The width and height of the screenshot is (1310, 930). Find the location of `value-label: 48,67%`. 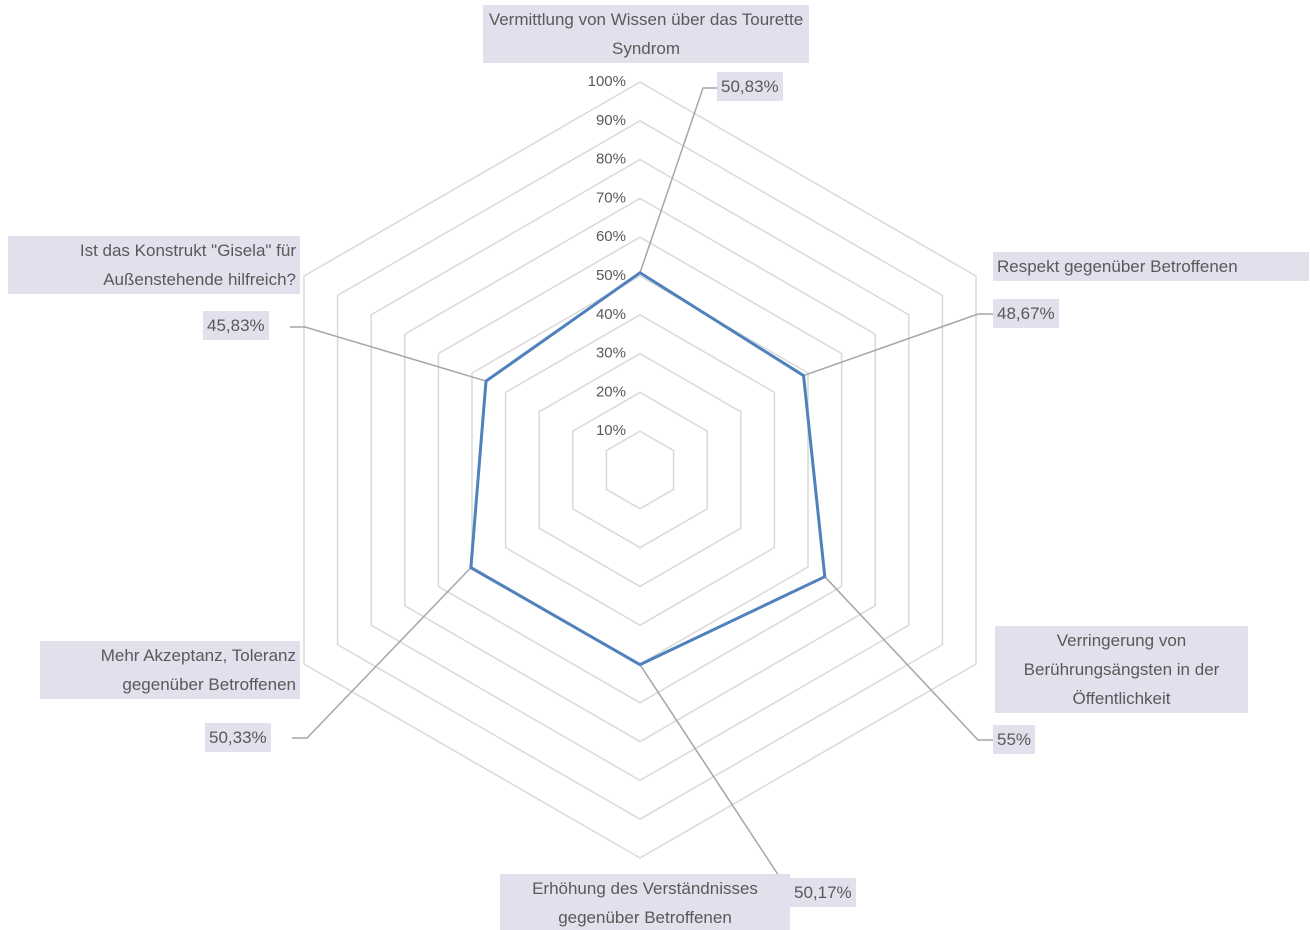

value-label: 48,67% is located at coordinates (1026, 313).